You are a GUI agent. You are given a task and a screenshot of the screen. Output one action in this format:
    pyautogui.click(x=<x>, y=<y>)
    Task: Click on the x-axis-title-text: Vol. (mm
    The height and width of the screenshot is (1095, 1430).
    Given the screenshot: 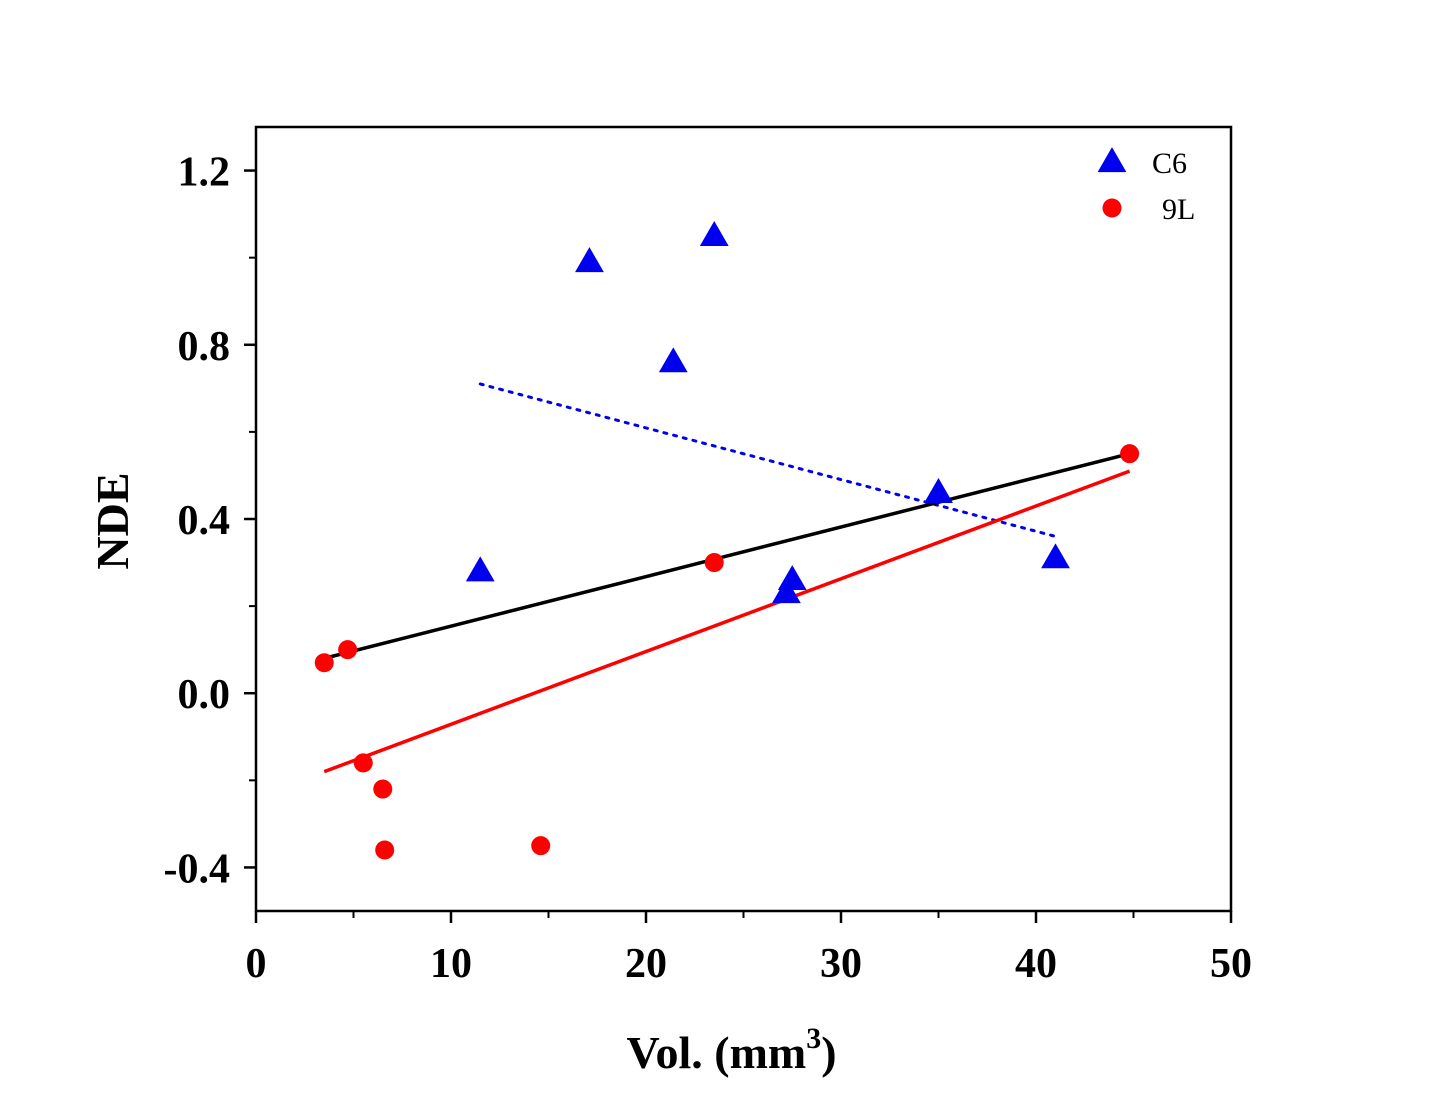 What is the action you would take?
    pyautogui.click(x=716, y=1052)
    